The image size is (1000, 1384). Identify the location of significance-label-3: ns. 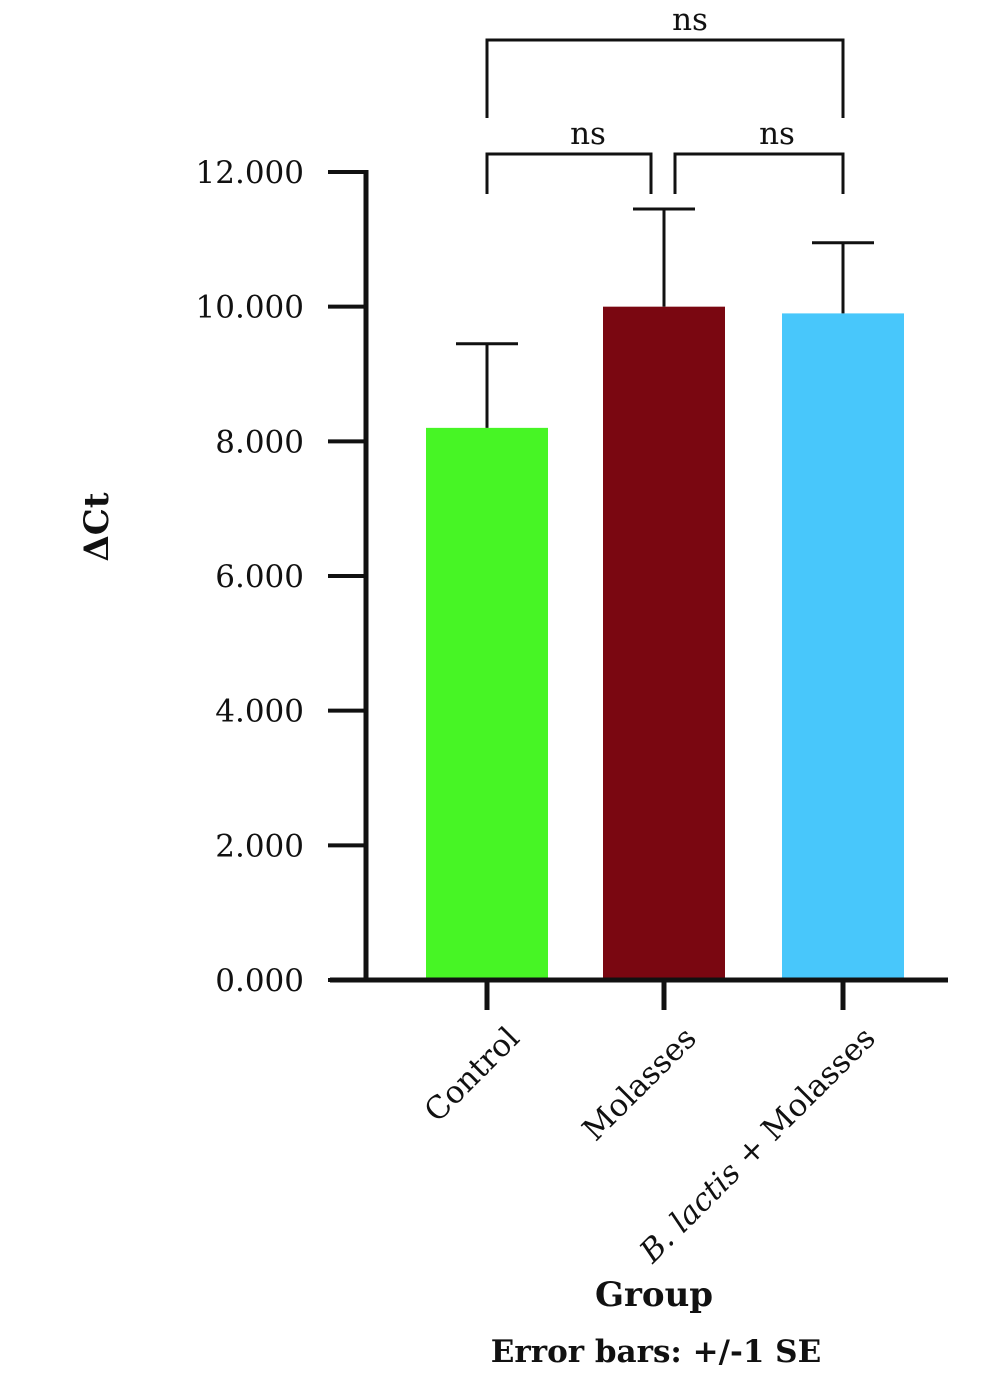
(777, 134).